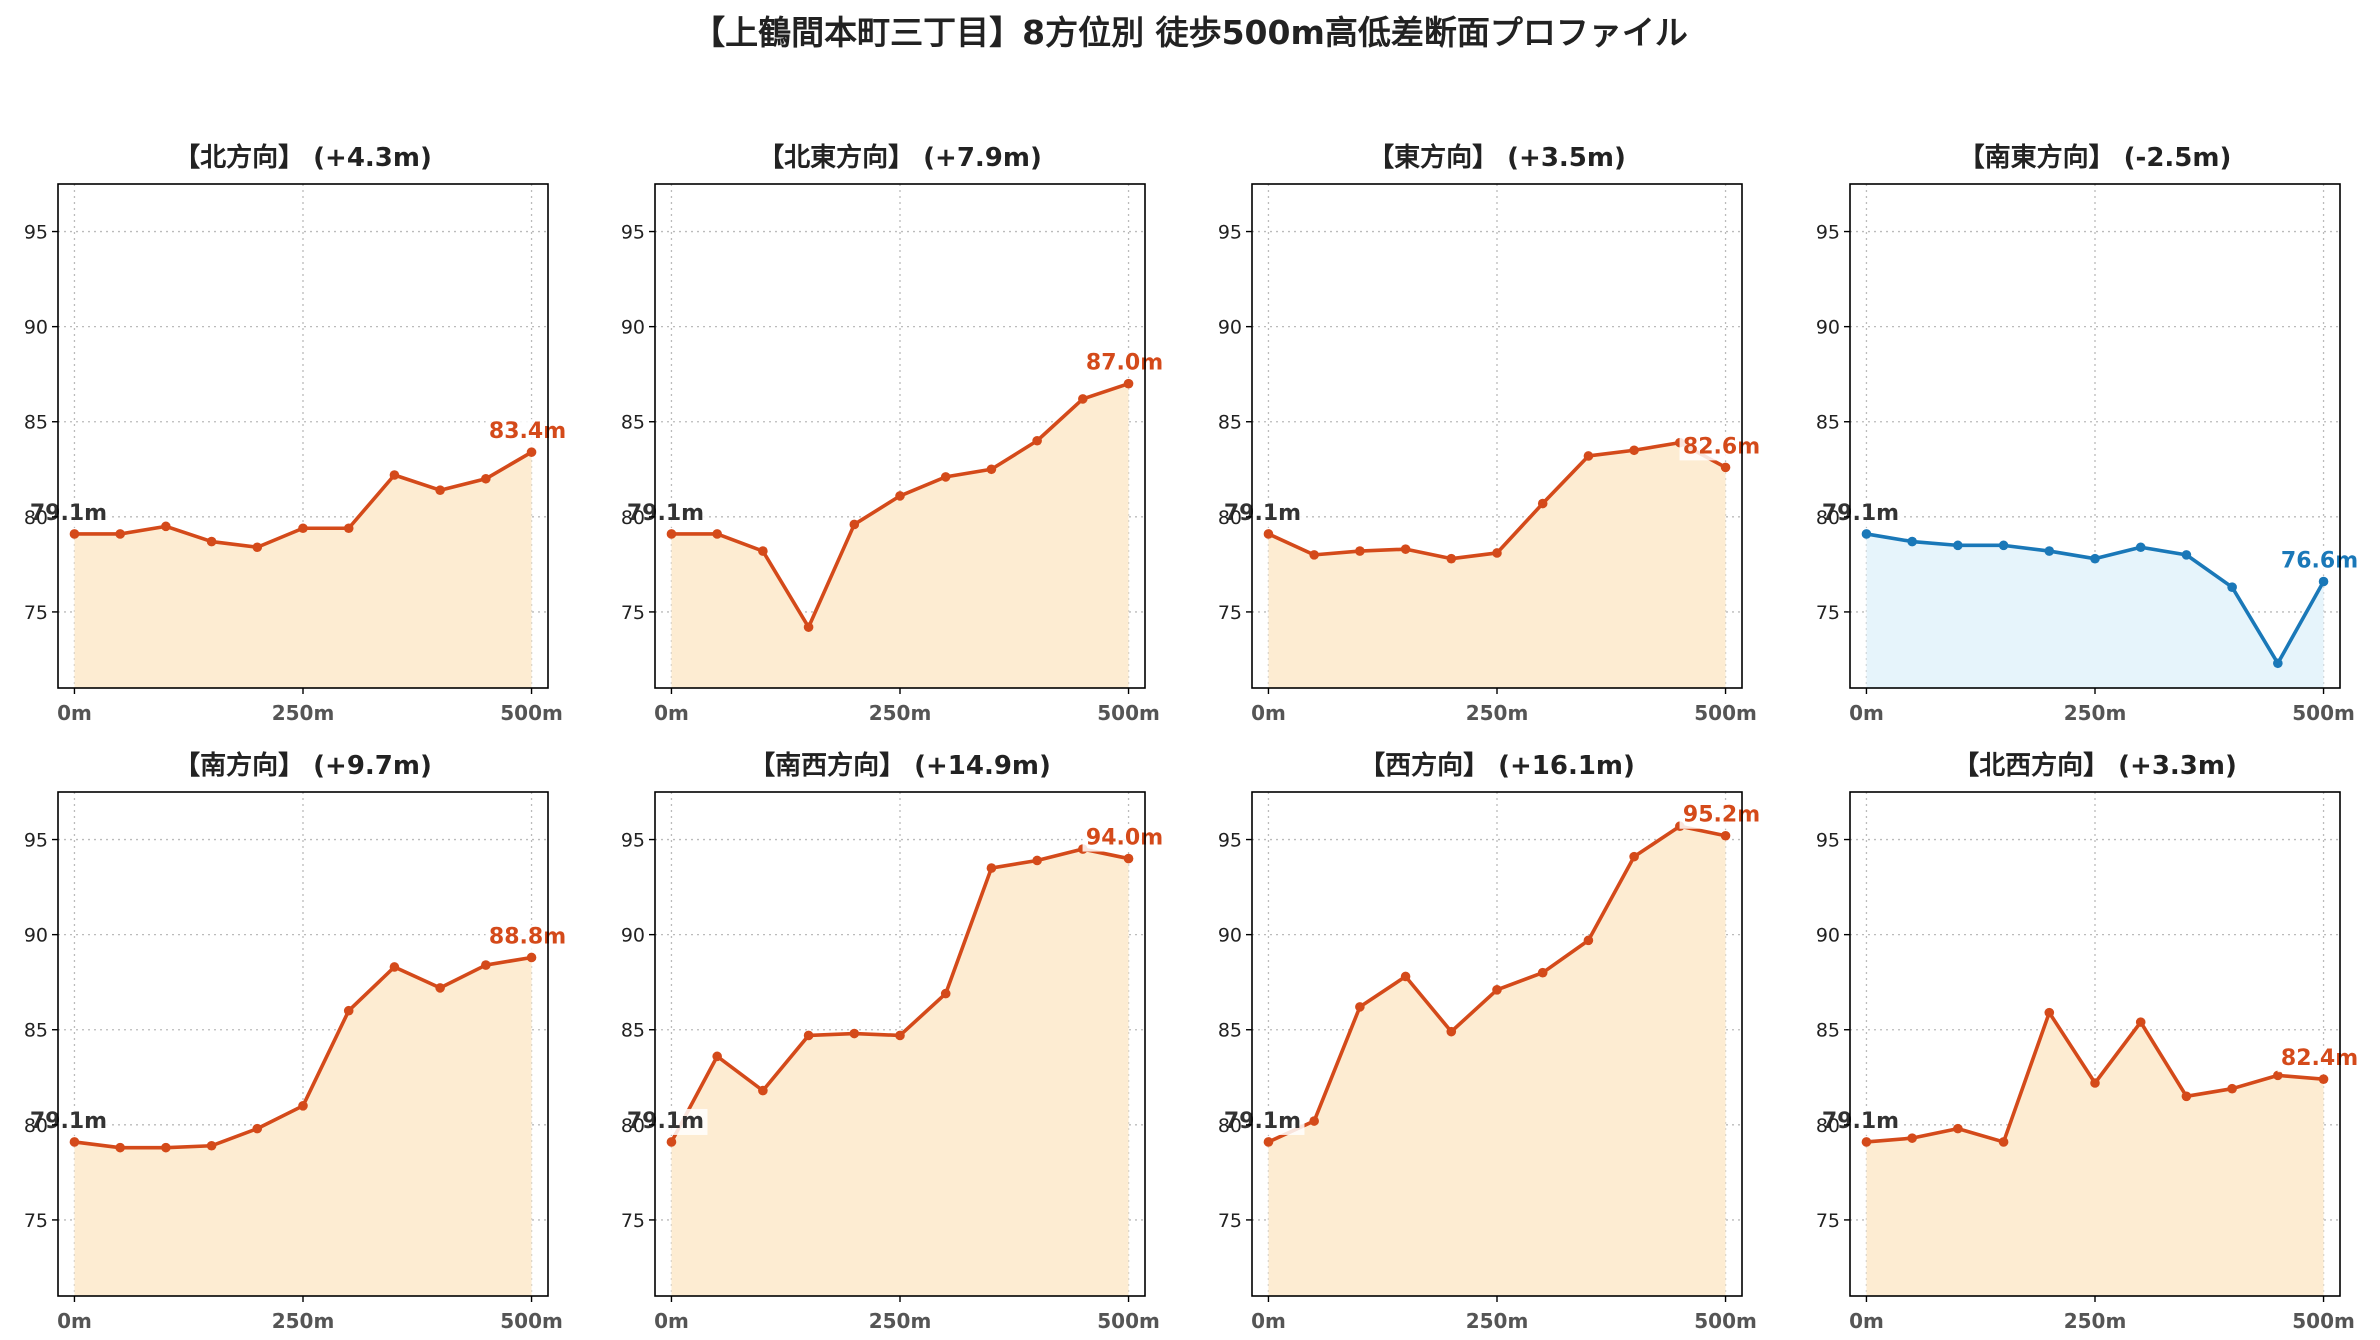 This screenshot has width=2380, height=1340. Describe the element at coordinates (303, 157) in the screenshot. I see `panel-title: 【北方向】 (+4.3m)` at that location.